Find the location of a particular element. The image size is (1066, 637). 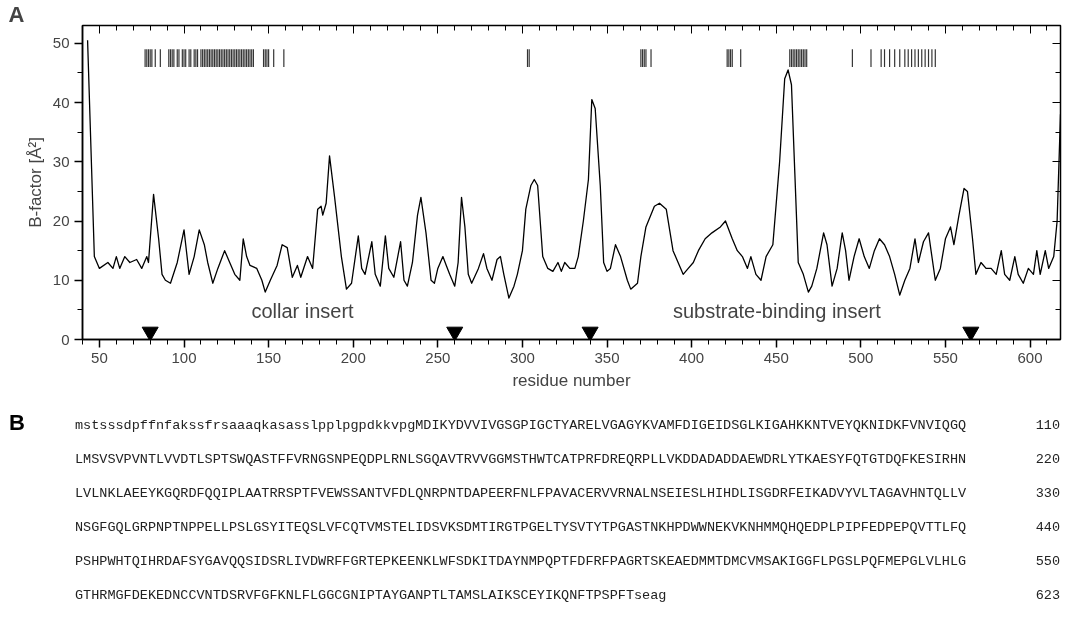

x-tick-label: 600 is located at coordinates (1030, 357).